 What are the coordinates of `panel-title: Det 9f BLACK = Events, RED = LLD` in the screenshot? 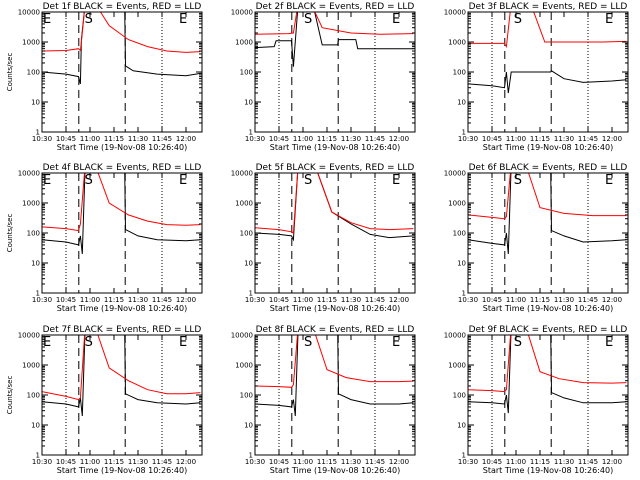 It's located at (548, 330).